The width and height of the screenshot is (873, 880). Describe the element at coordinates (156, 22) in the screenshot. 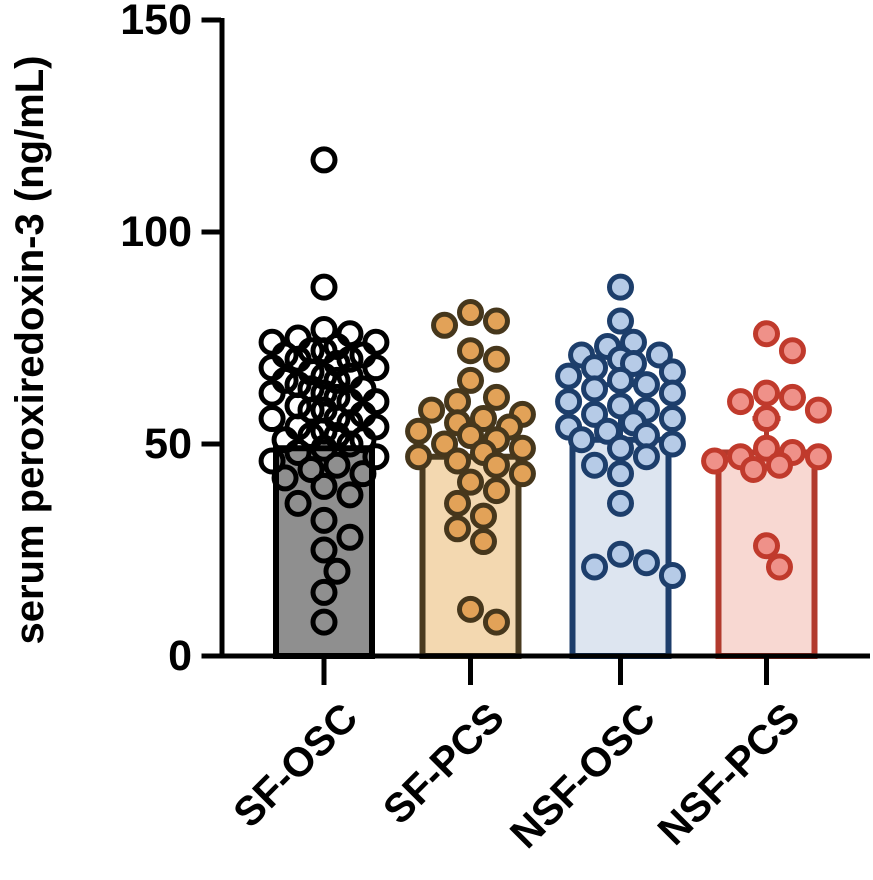

I see `y-tick-label-150: 150` at that location.